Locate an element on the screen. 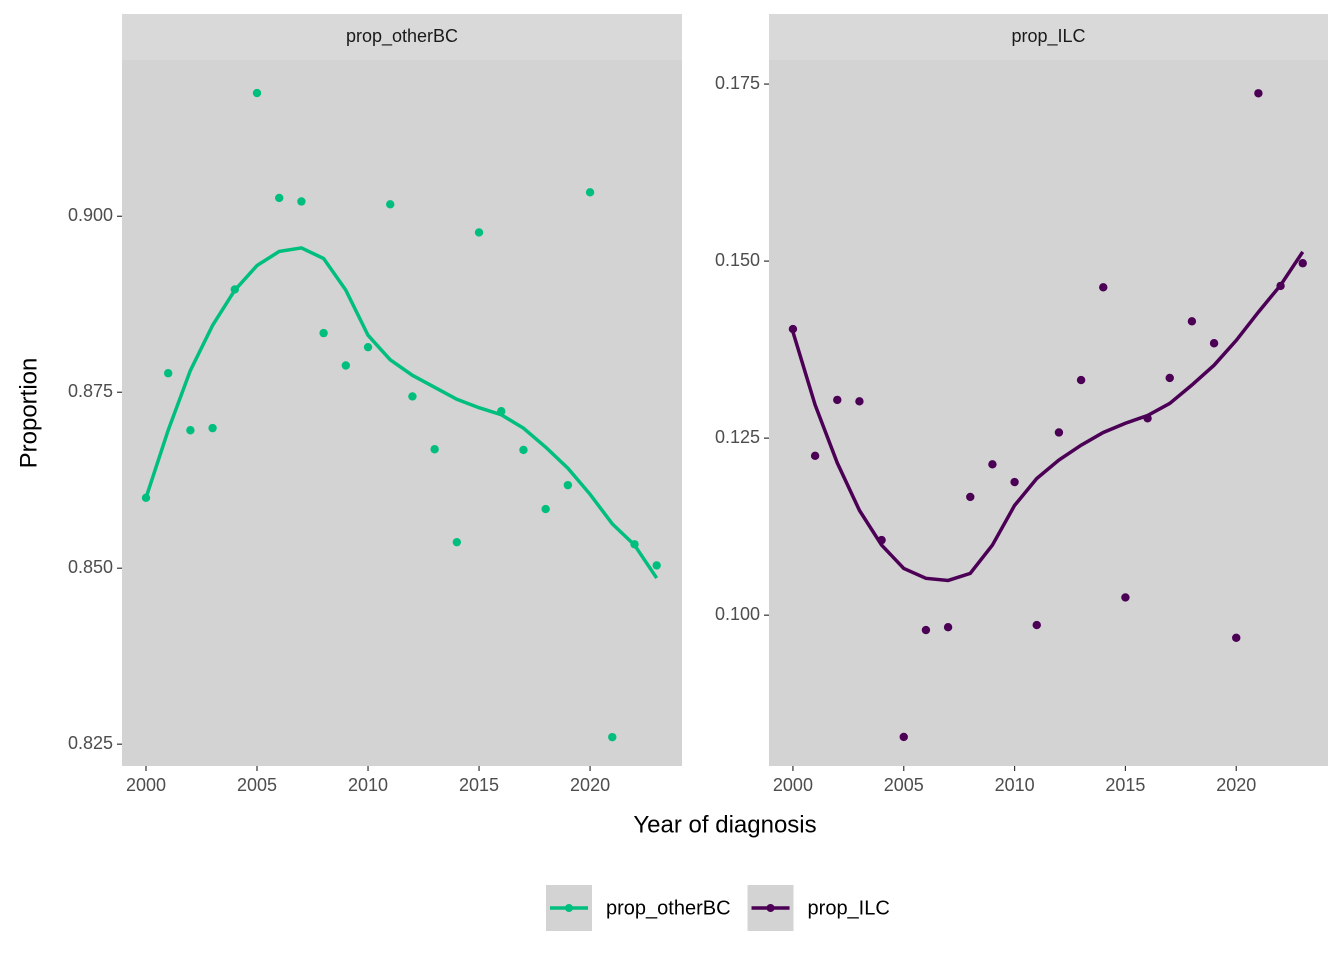  strip-title: prop_ILC is located at coordinates (1048, 36).